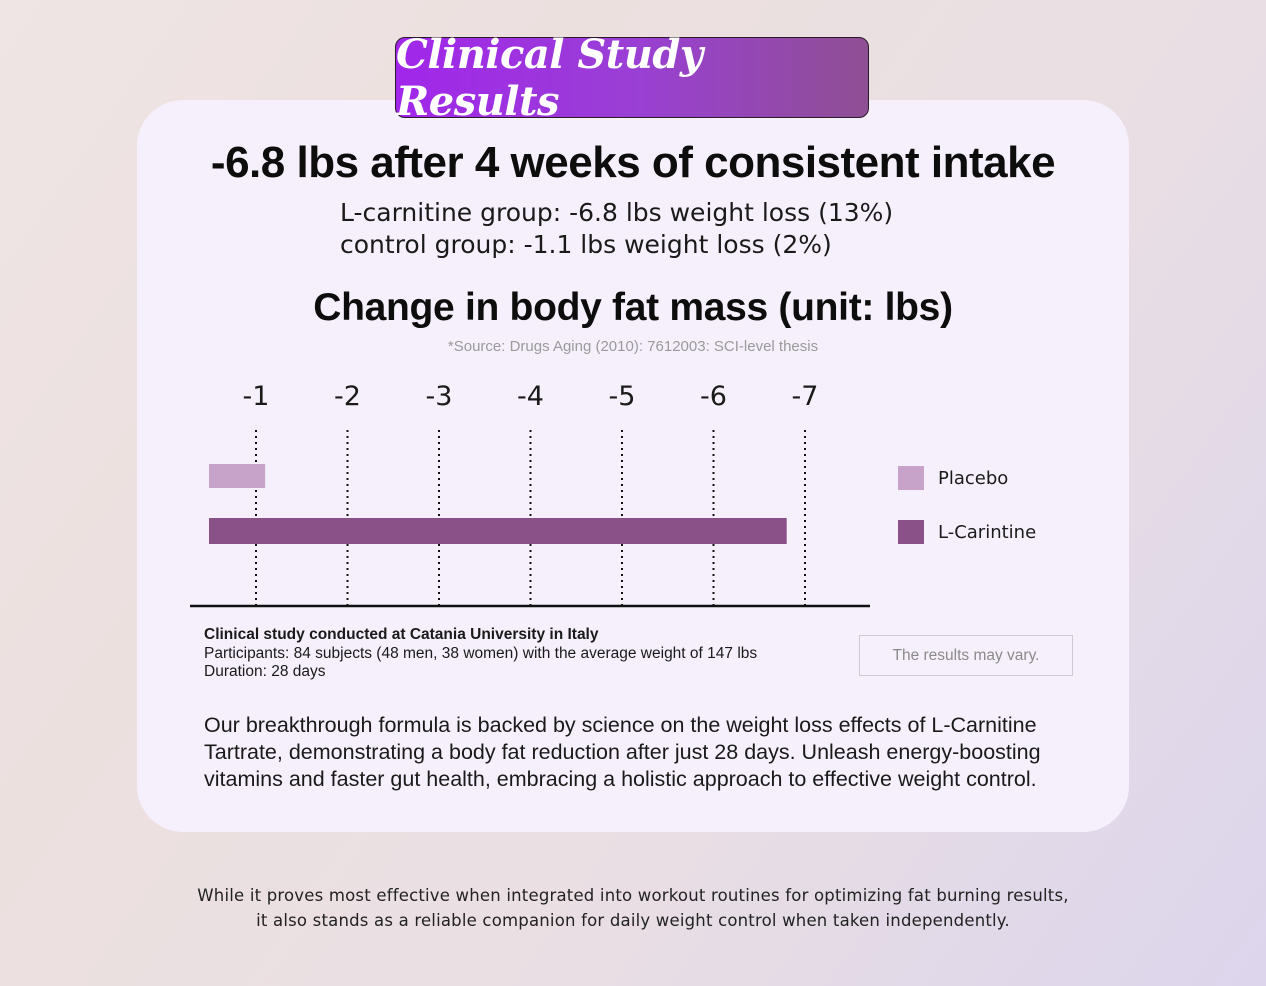 The height and width of the screenshot is (986, 1266). I want to click on control-group-result: control group: -1.1 lbs weight loss (2%), so click(586, 244).